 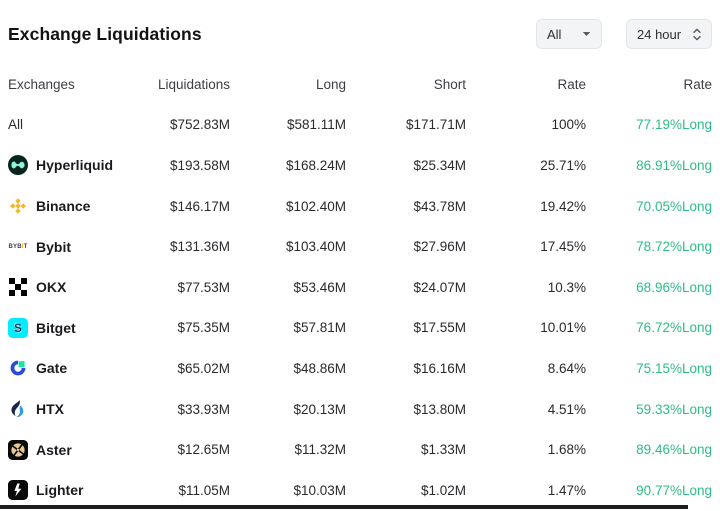 I want to click on liquidations-cell: $11.05M, so click(x=204, y=490).